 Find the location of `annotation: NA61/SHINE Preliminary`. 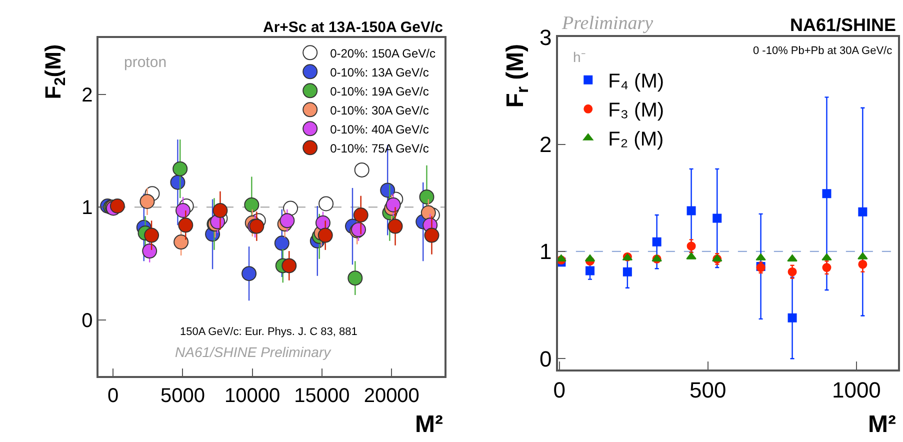

annotation: NA61/SHINE Preliminary is located at coordinates (253, 352).